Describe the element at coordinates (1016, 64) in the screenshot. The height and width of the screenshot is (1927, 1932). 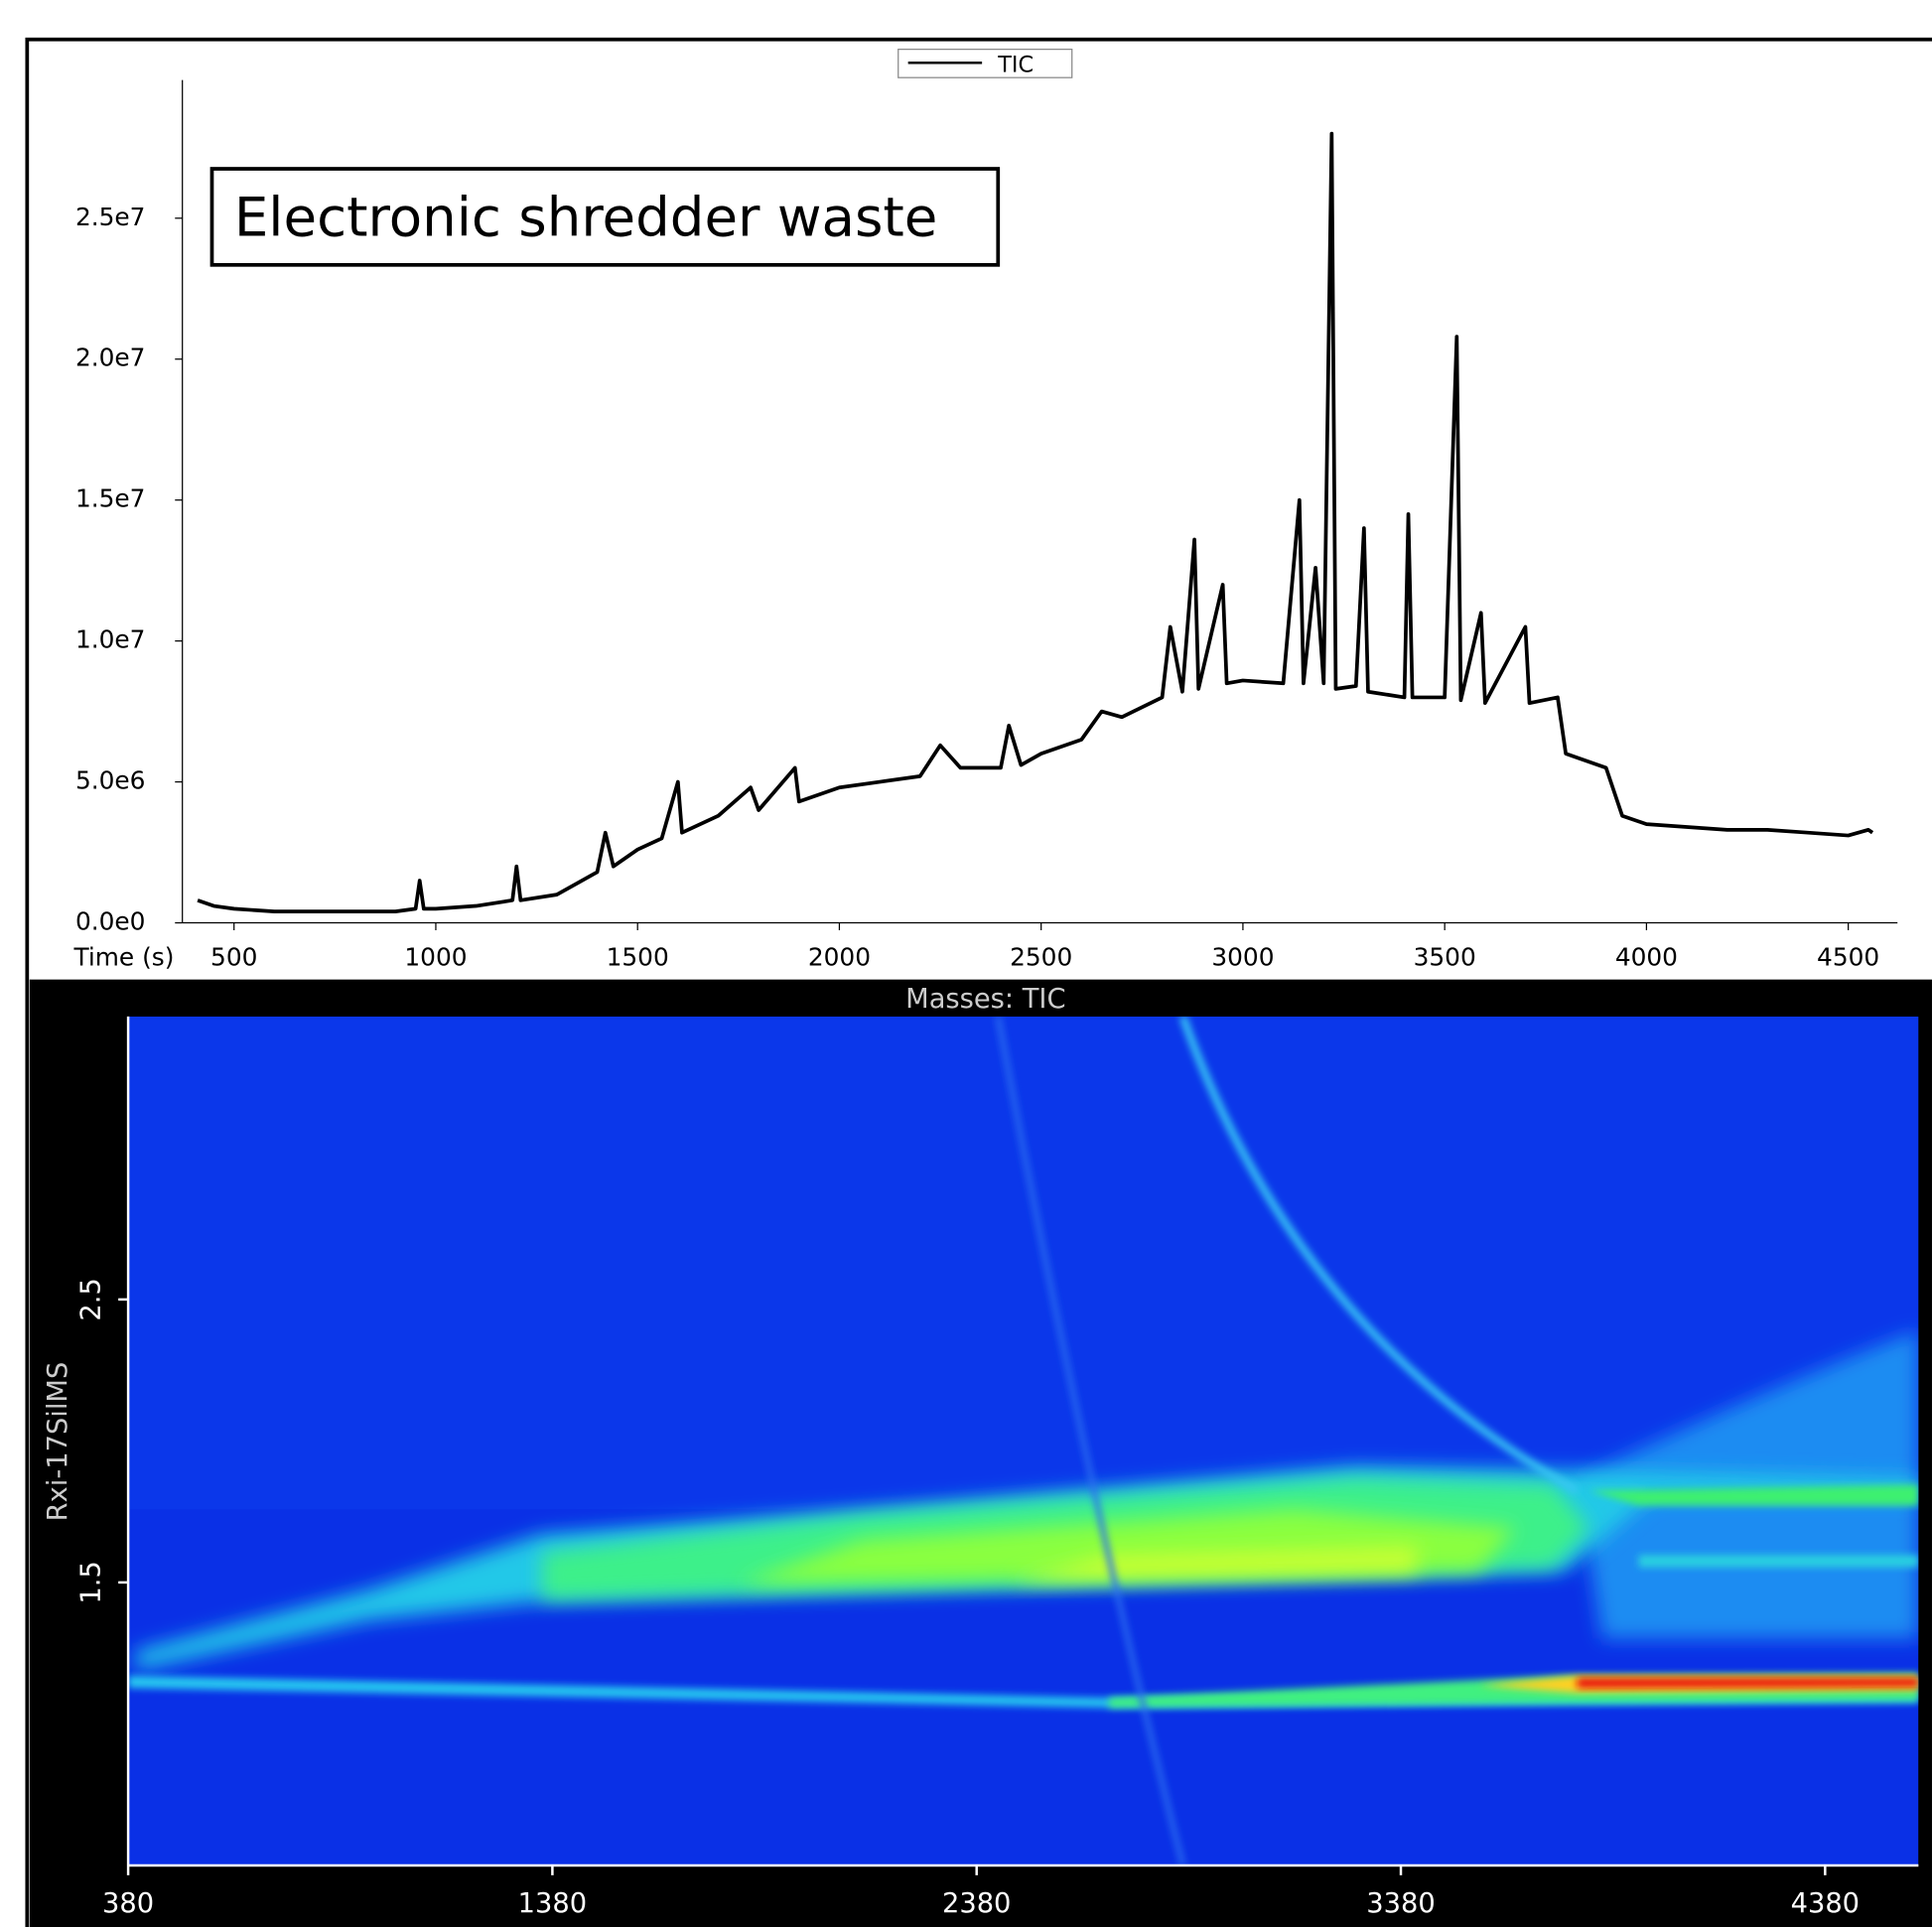
I see `legend-label: TIC` at that location.